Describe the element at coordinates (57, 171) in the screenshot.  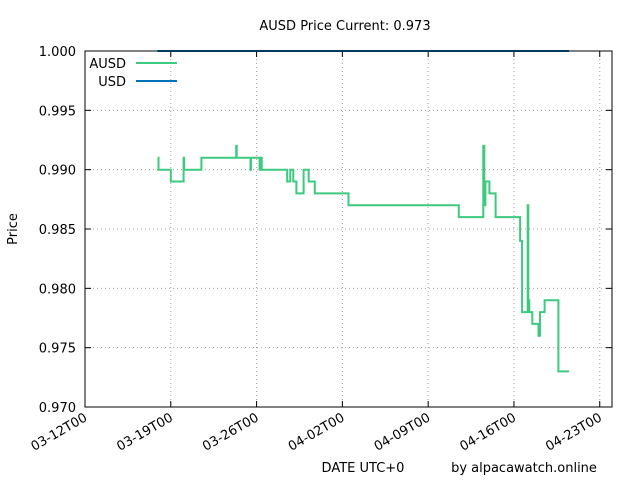
I see `y-tick-label: 0.990` at that location.